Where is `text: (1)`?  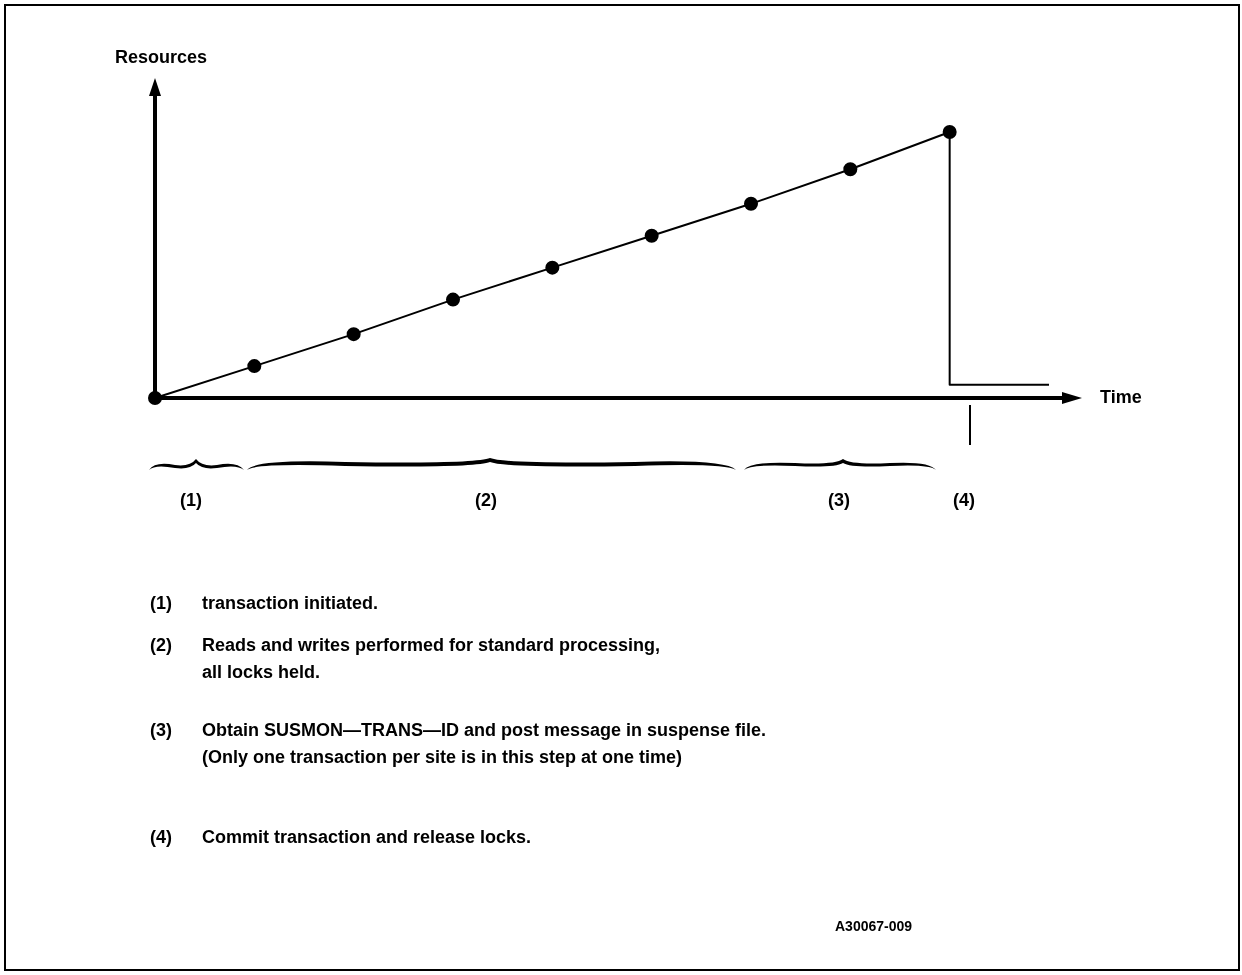 text: (1) is located at coordinates (191, 500).